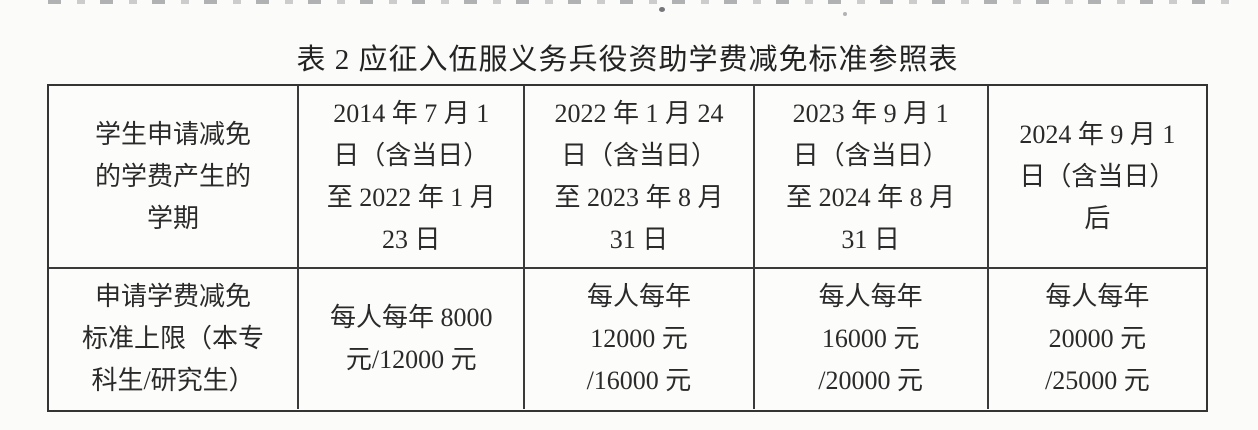 This screenshot has width=1258, height=430. Describe the element at coordinates (643, 2) in the screenshot. I see `cropped-text-artifact` at that location.